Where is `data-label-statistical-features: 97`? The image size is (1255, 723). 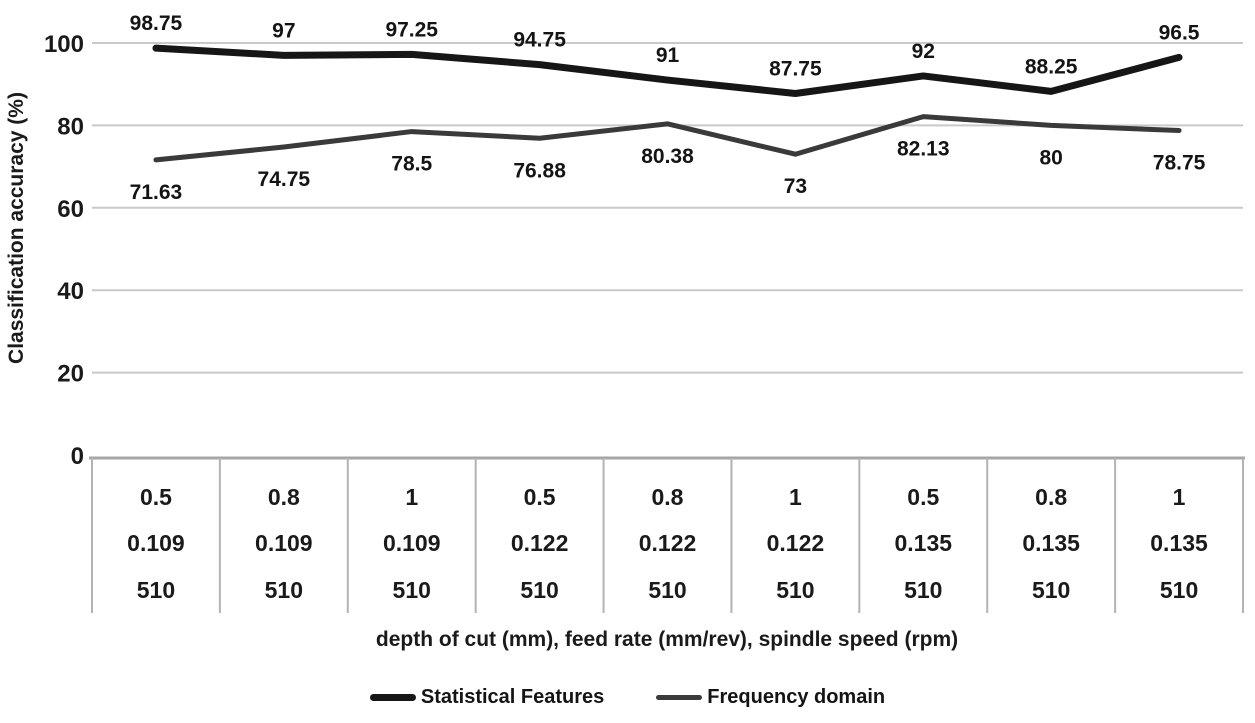 data-label-statistical-features: 97 is located at coordinates (283, 30).